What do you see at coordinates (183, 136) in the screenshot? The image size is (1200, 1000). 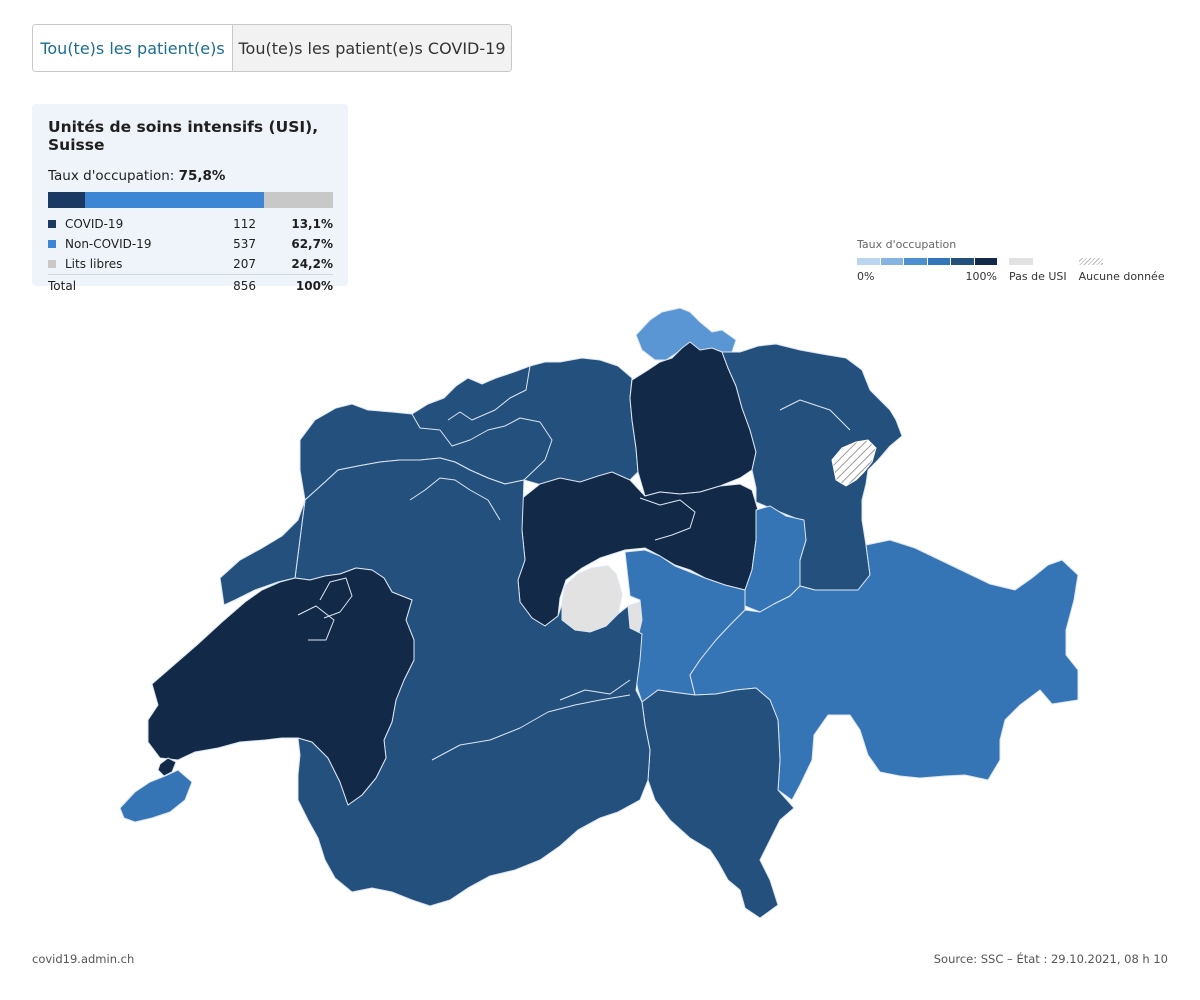 I see `card-title: Unités de soins intensifs (USI), Suisse` at bounding box center [183, 136].